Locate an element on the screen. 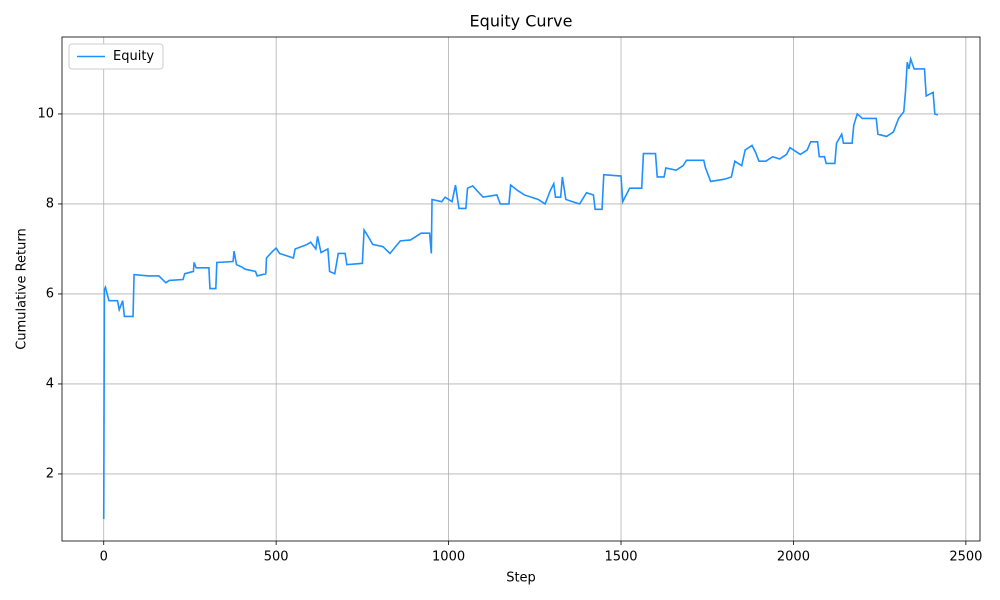  x-tick-label: 1500 is located at coordinates (620, 557).